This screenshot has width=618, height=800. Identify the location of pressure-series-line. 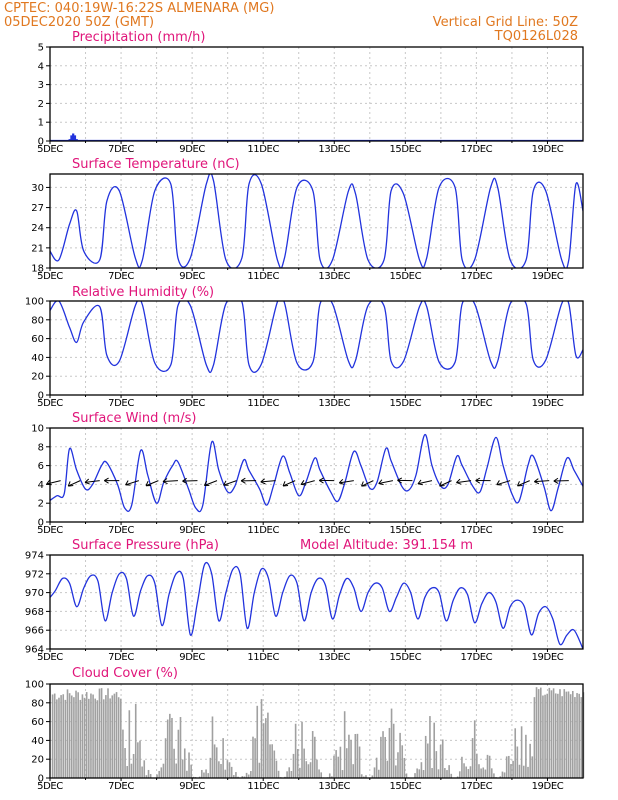
(316, 605).